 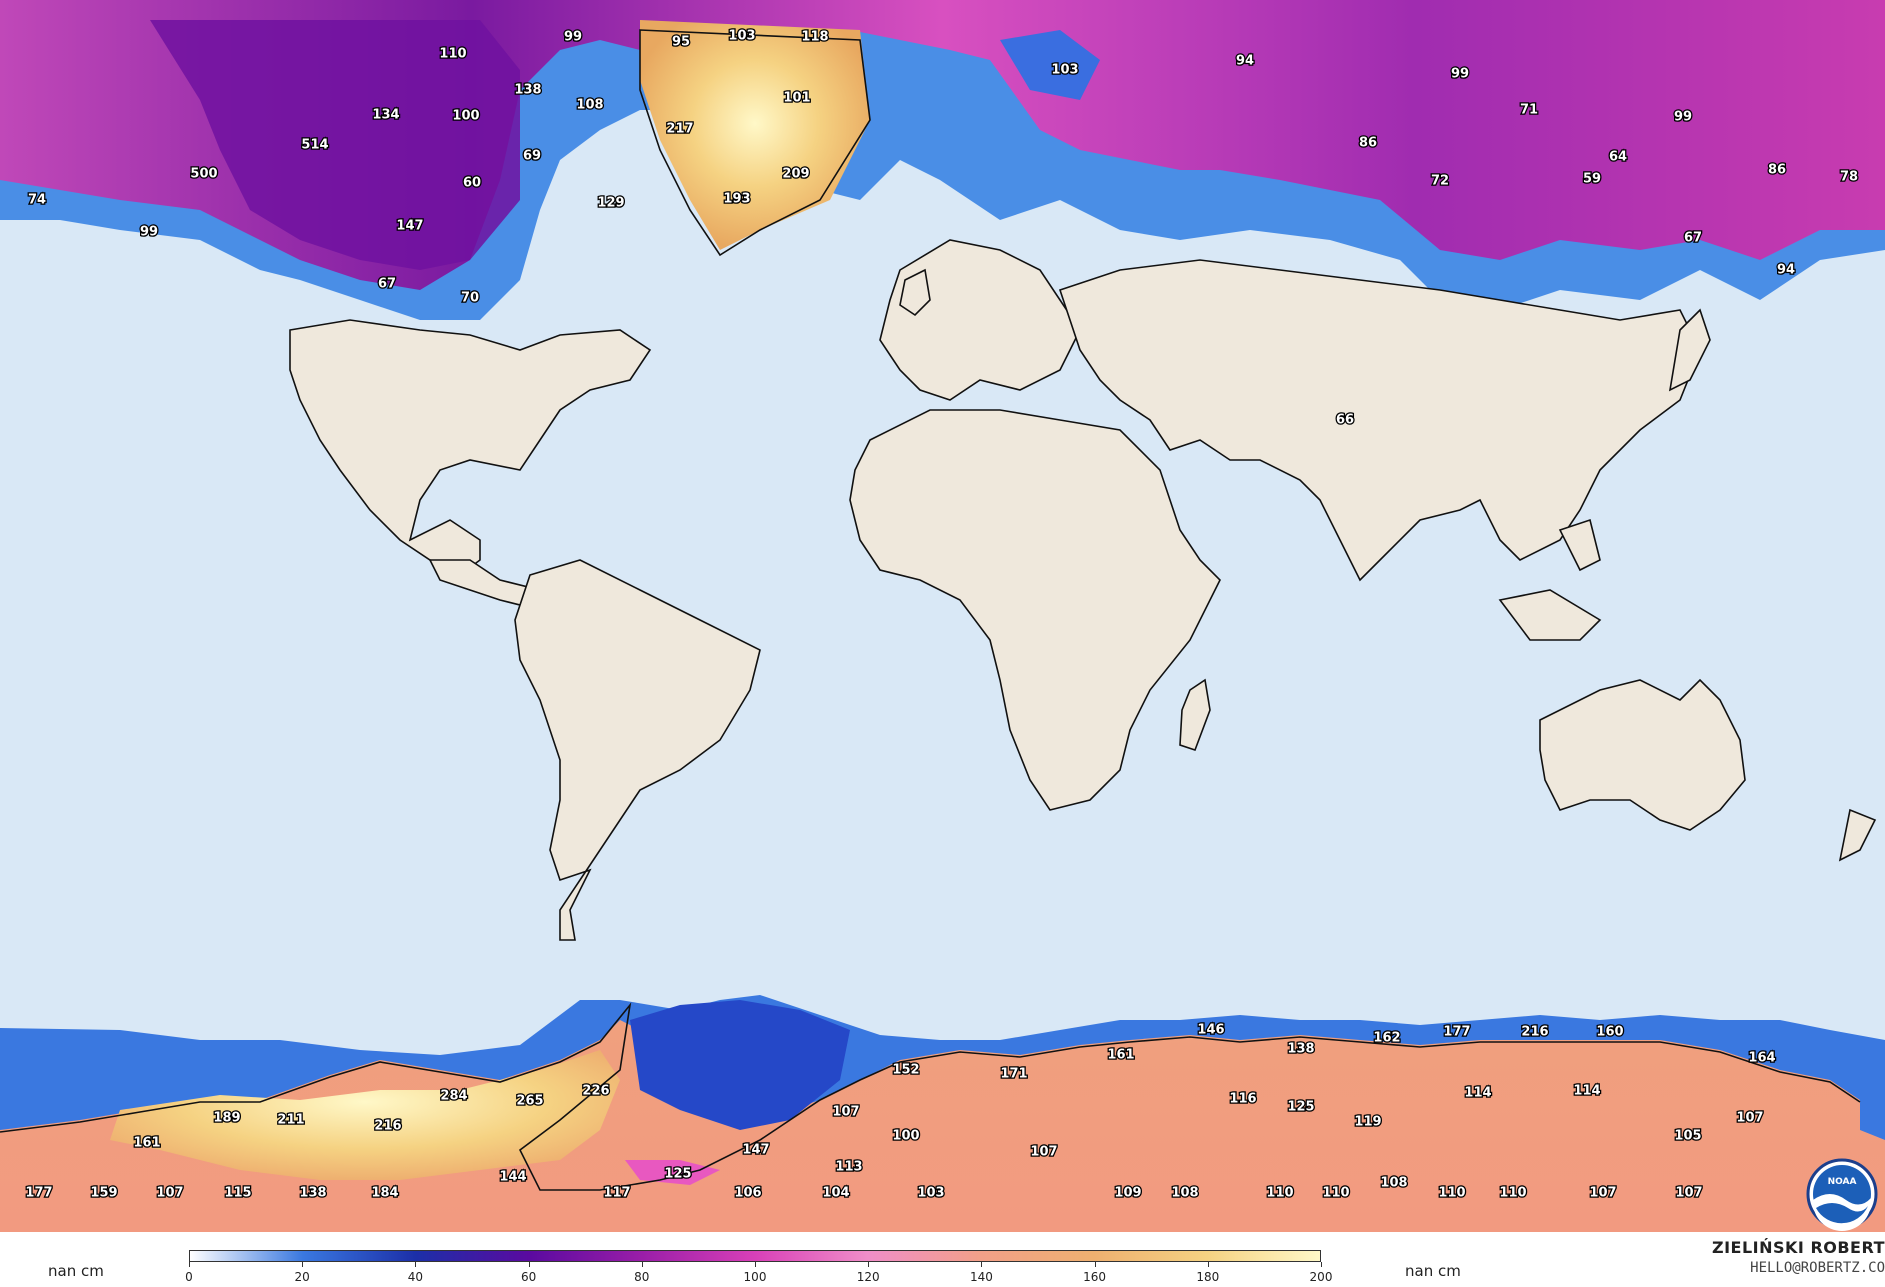 What do you see at coordinates (37, 200) in the screenshot?
I see `value-label: 74` at bounding box center [37, 200].